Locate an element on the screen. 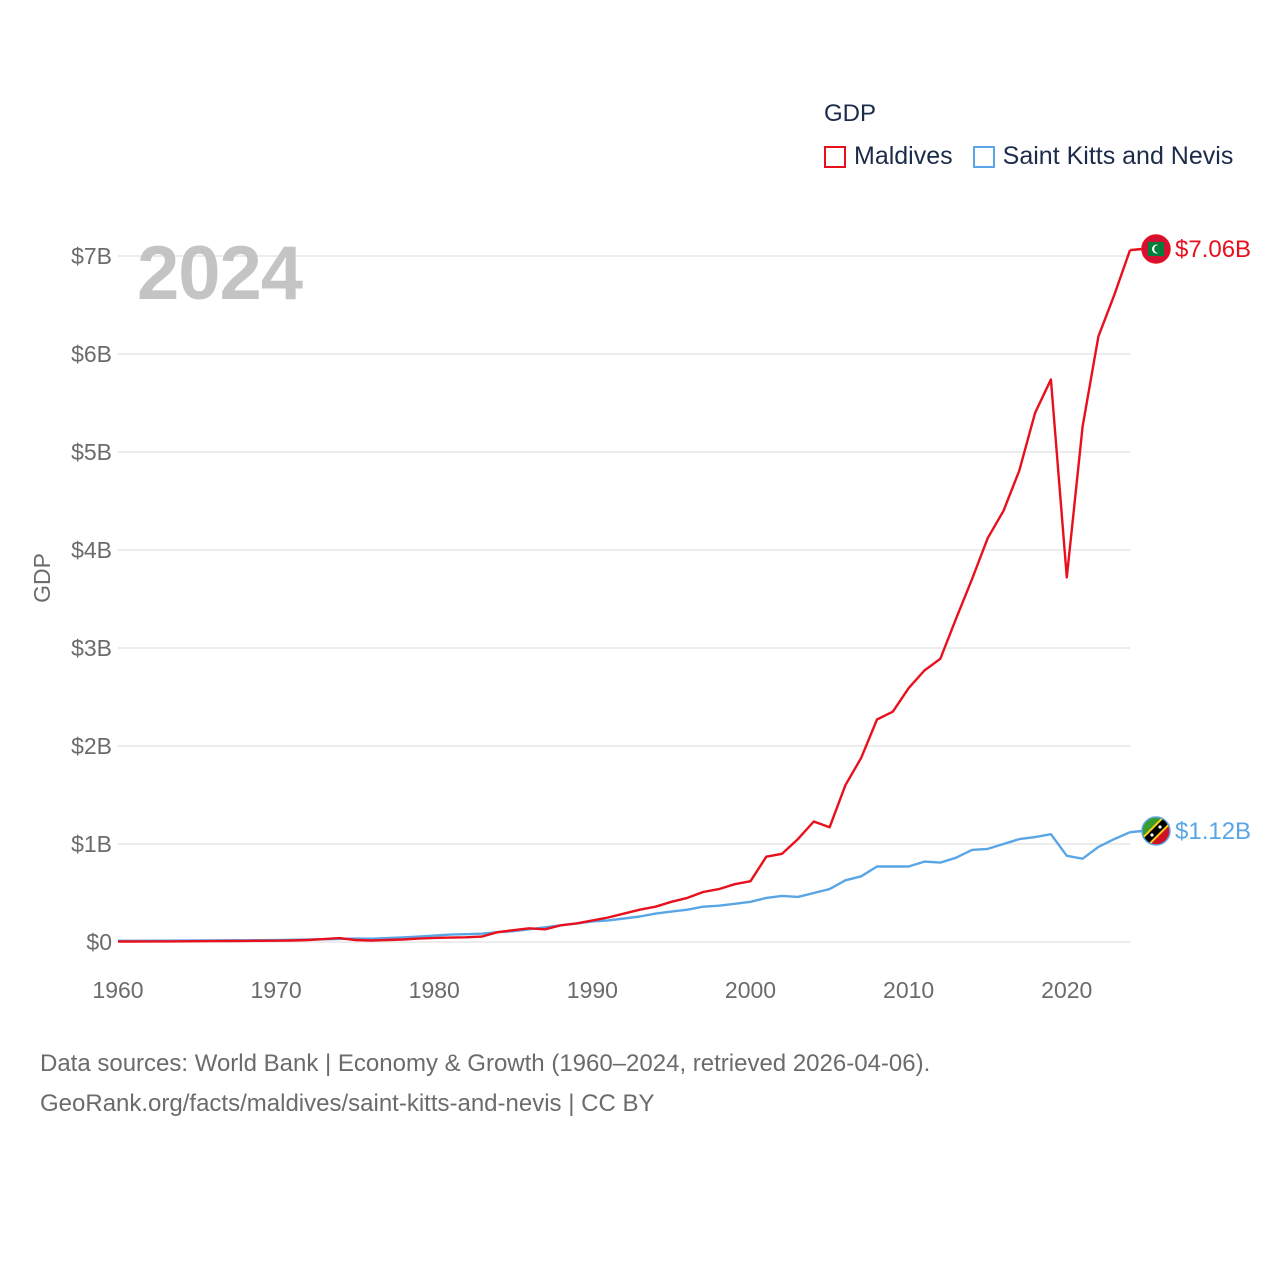 This screenshot has width=1280, height=1280. current-year-label: 2024 is located at coordinates (220, 273).